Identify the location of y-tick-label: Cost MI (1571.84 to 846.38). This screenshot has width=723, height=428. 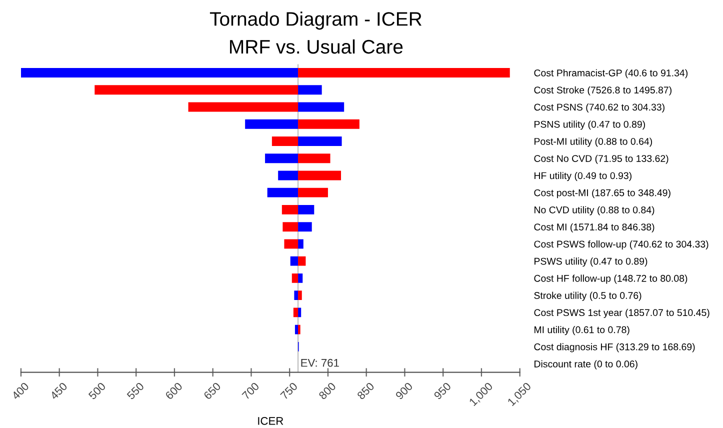
(594, 227).